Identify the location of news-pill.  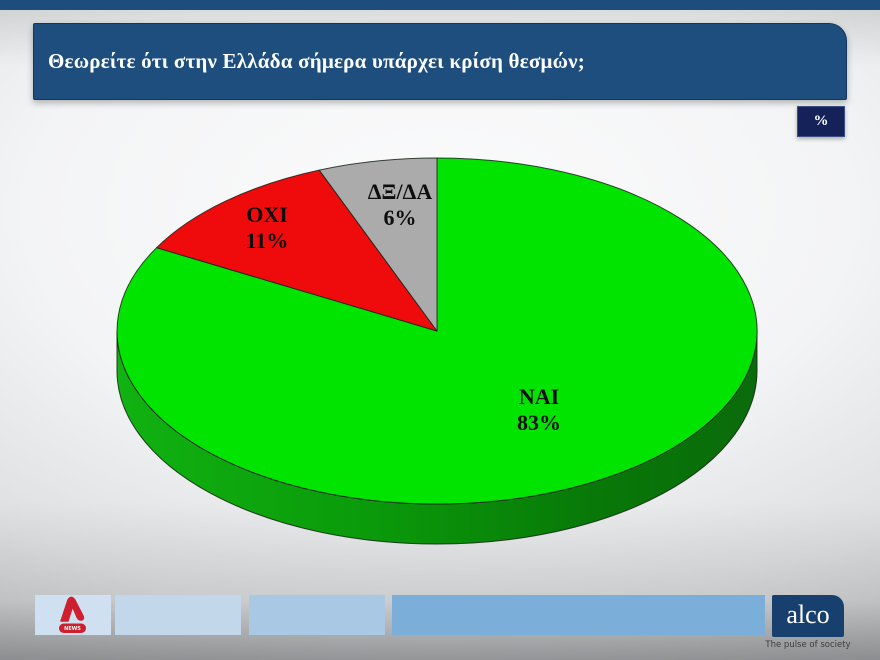
(72, 628).